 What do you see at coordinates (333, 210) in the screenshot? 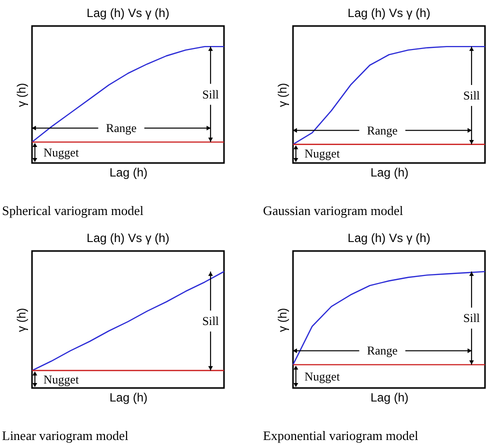
I see `text: Gaussian variogram model` at bounding box center [333, 210].